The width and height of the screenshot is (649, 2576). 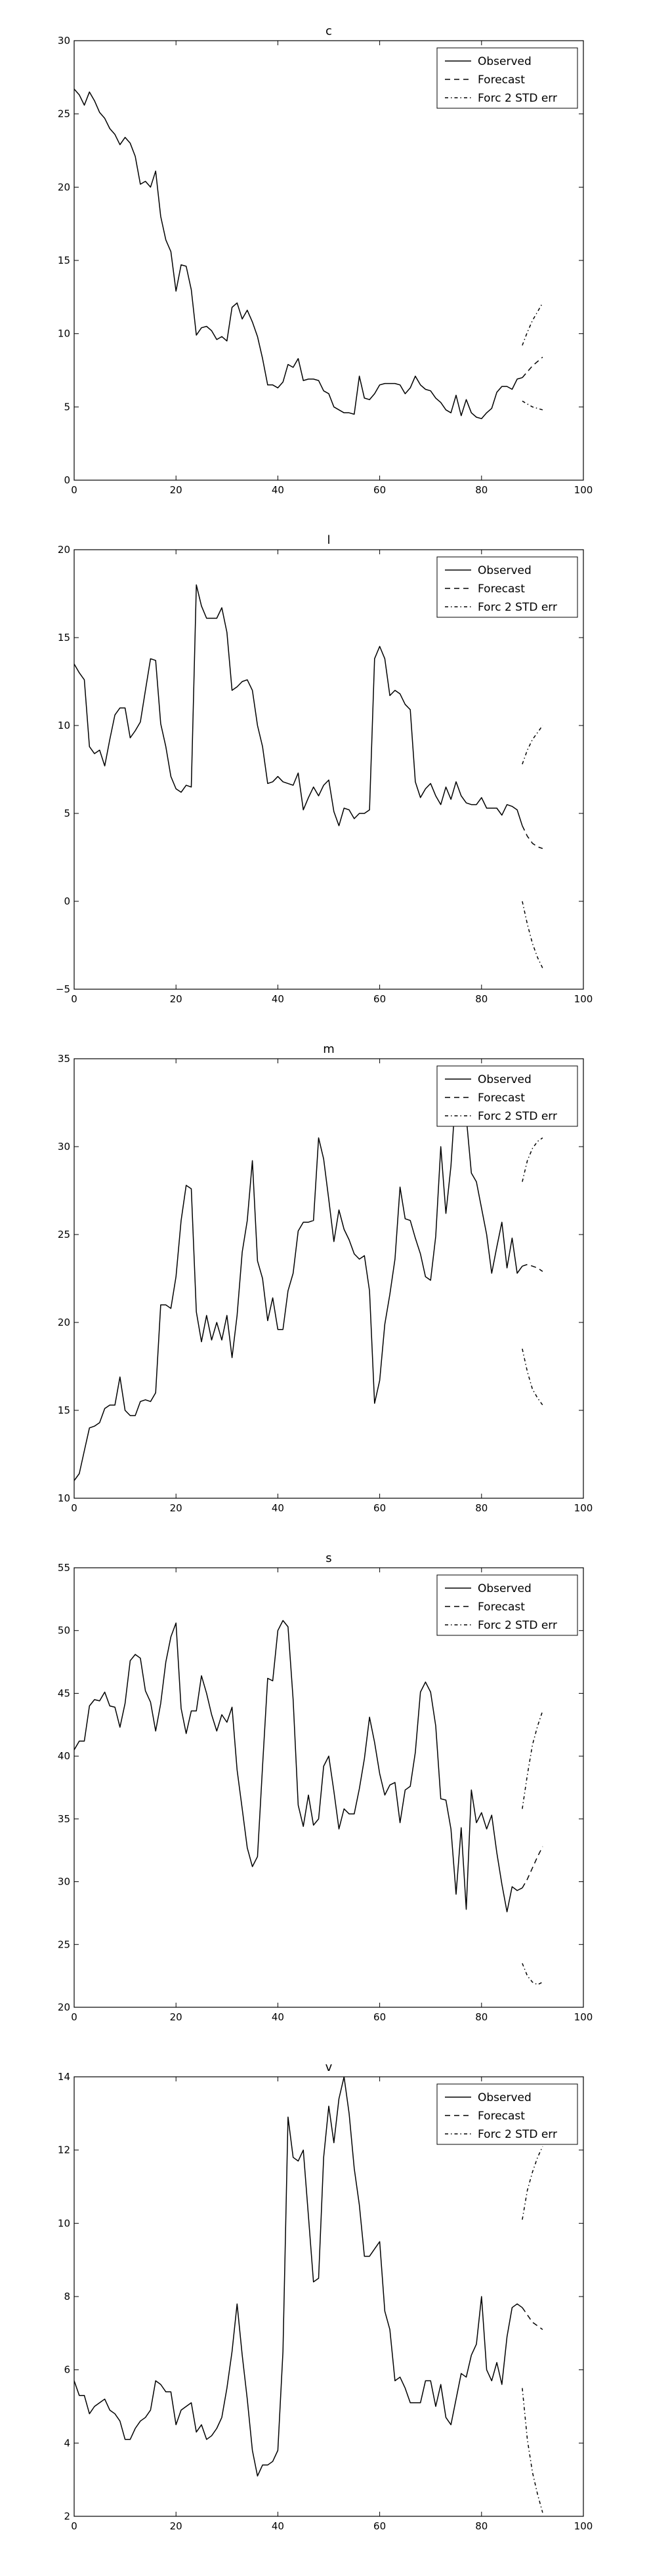 I want to click on chart-title: c, so click(x=328, y=31).